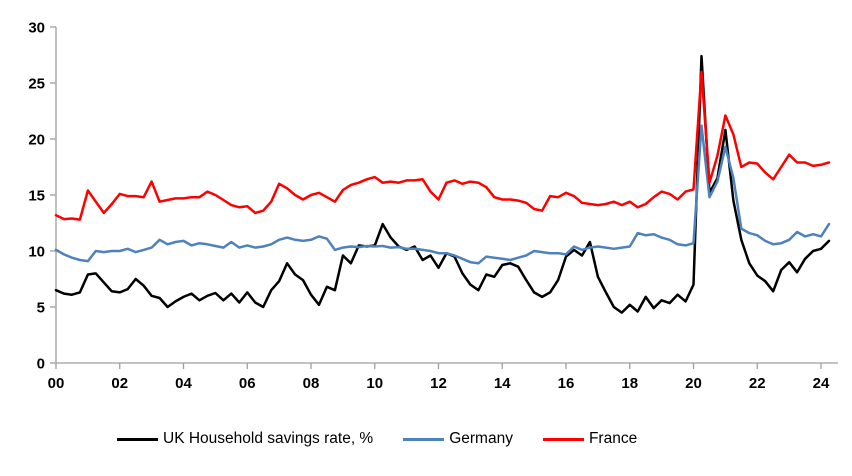  What do you see at coordinates (183, 383) in the screenshot?
I see `svg-text: 04` at bounding box center [183, 383].